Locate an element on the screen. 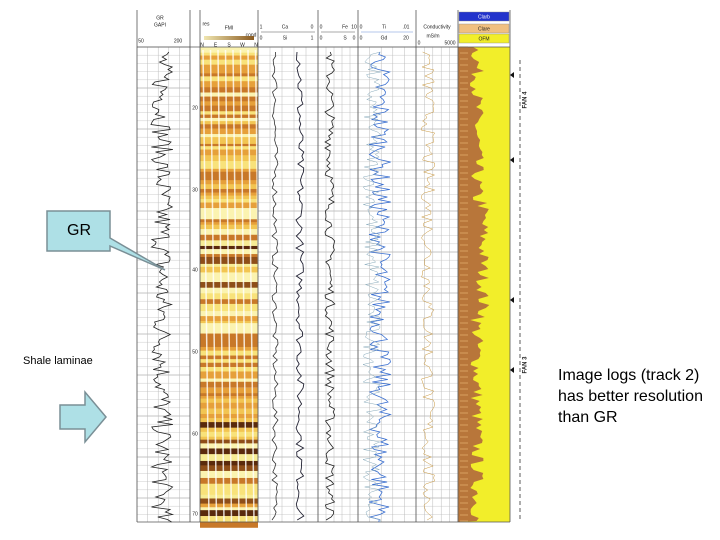 This screenshot has width=720, height=540. arrow is located at coordinates (83, 417).